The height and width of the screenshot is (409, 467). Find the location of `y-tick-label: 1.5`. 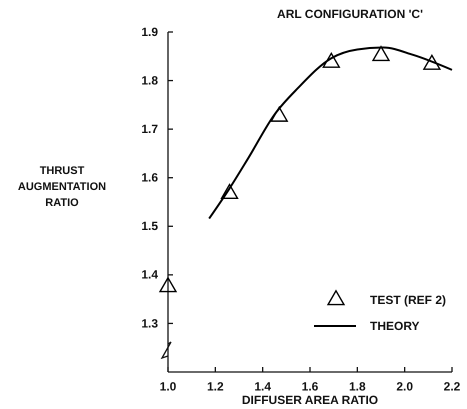

y-tick-label: 1.5 is located at coordinates (149, 226).